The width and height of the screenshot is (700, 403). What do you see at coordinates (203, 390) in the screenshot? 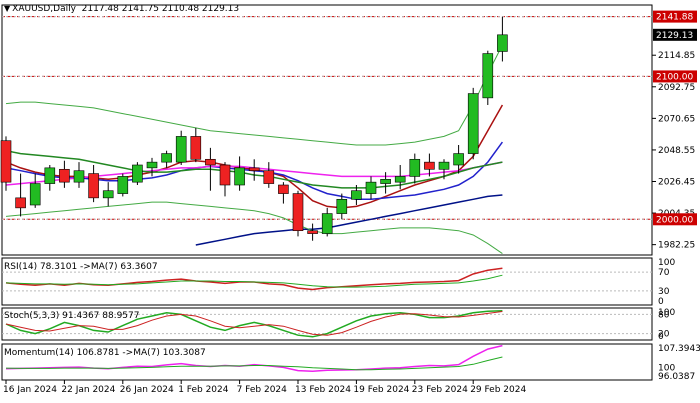
I see `x-tick-label: 1 Feb 2024` at bounding box center [203, 390].